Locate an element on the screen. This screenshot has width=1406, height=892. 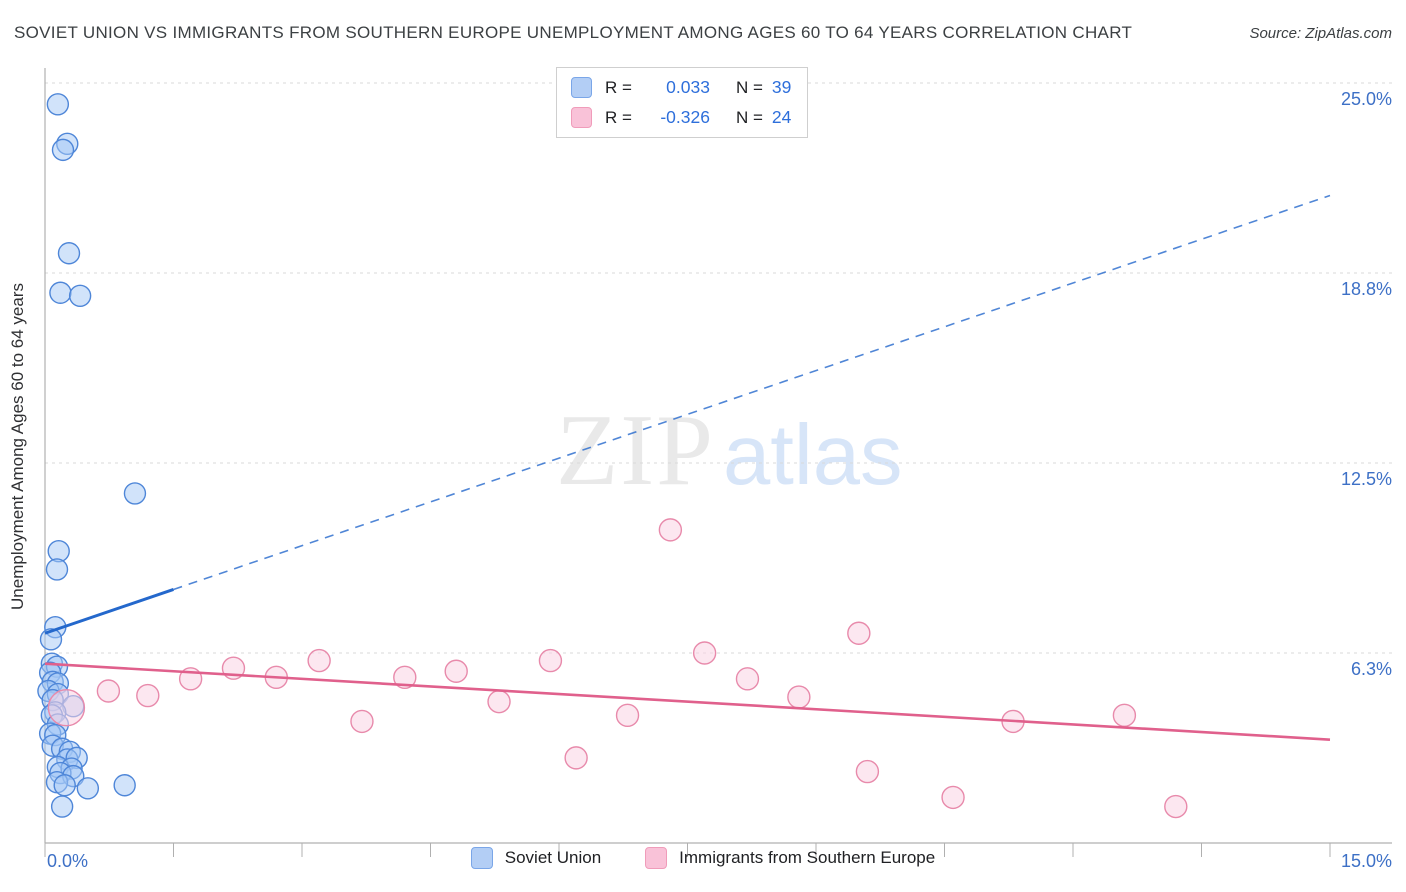
legend-row-soviet-union: R = 0.033 N = 39 is located at coordinates (681, 87).